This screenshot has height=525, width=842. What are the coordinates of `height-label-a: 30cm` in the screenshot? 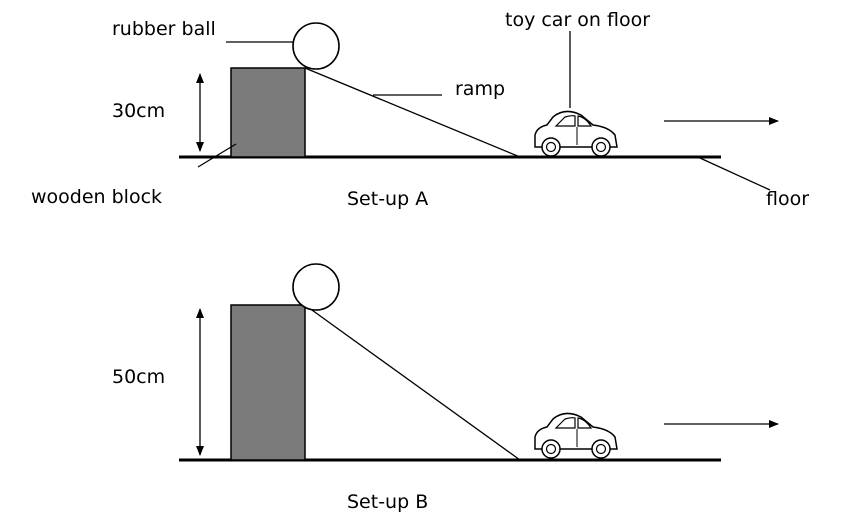 It's located at (138, 111).